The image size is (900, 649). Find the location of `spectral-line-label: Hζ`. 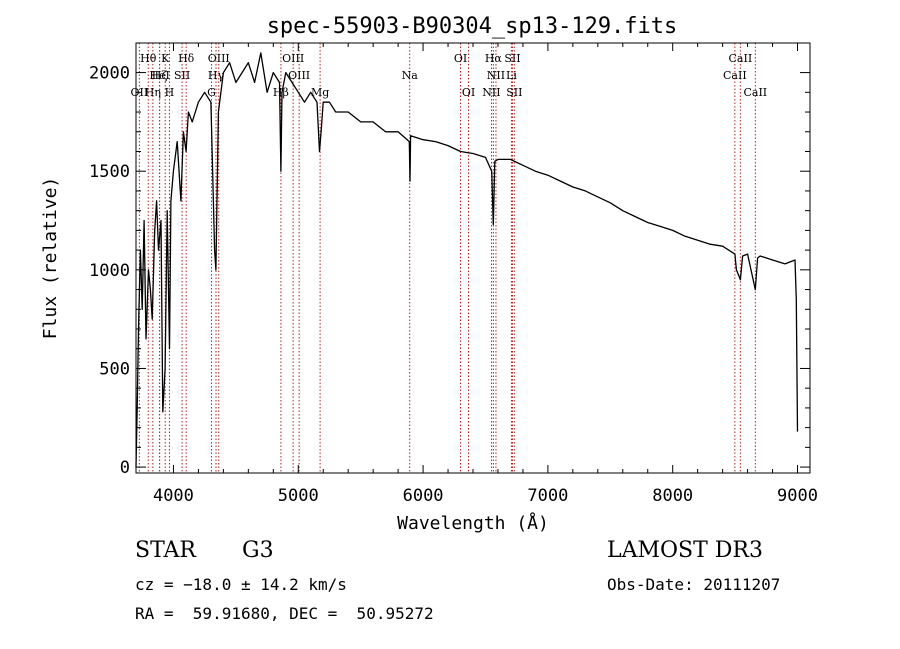

spectral-line-label: Hζ is located at coordinates (160, 75).